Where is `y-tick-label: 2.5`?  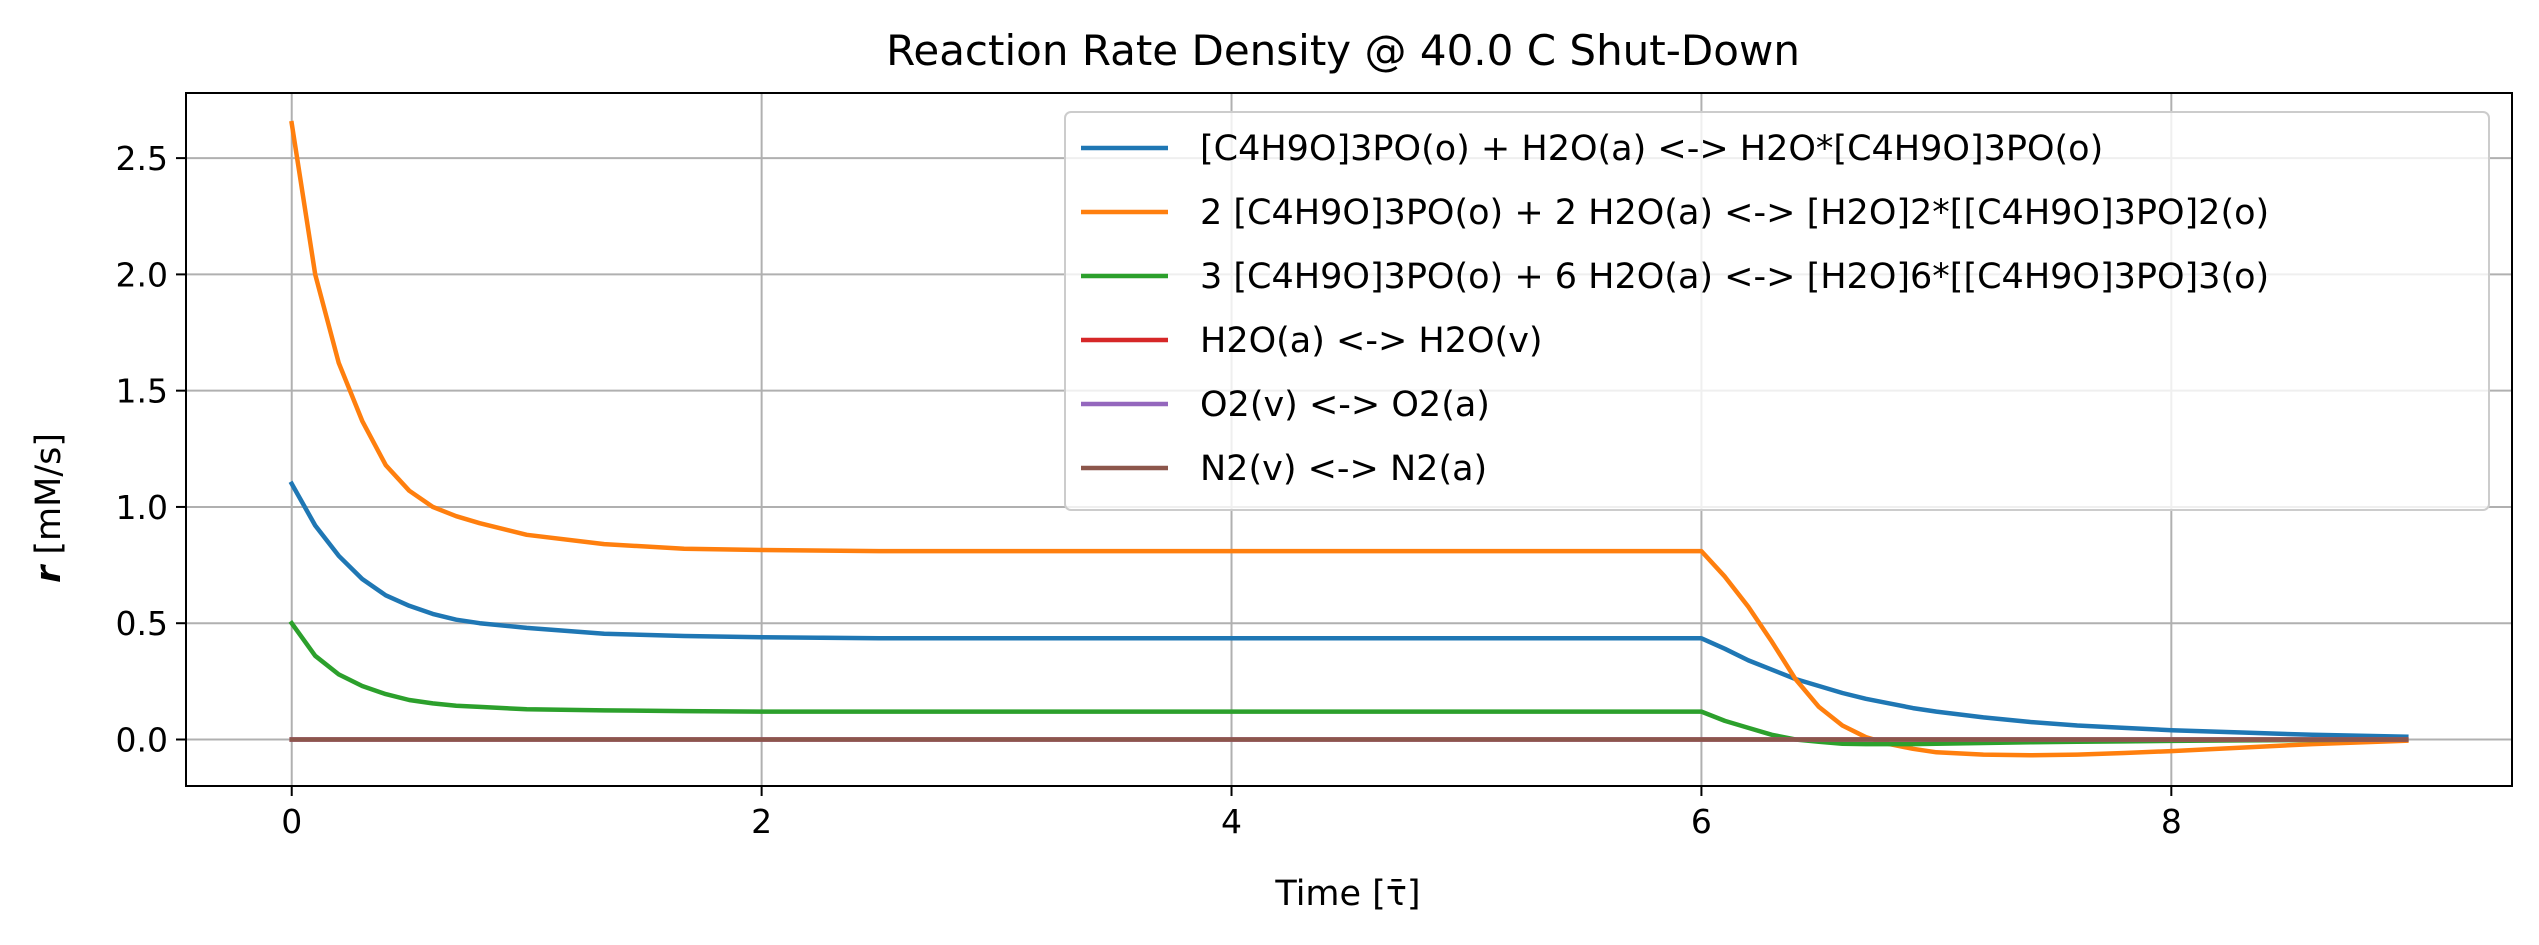 y-tick-label: 2.5 is located at coordinates (142, 158).